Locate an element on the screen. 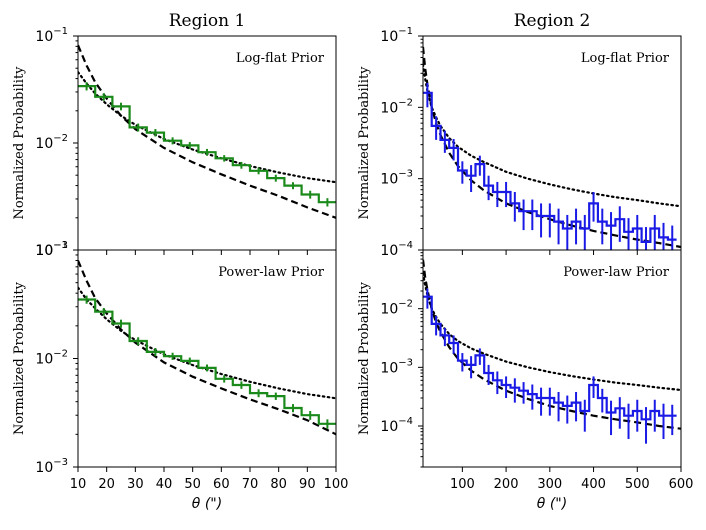 This screenshot has width=706, height=530. x-tick-label: 40 is located at coordinates (164, 484).